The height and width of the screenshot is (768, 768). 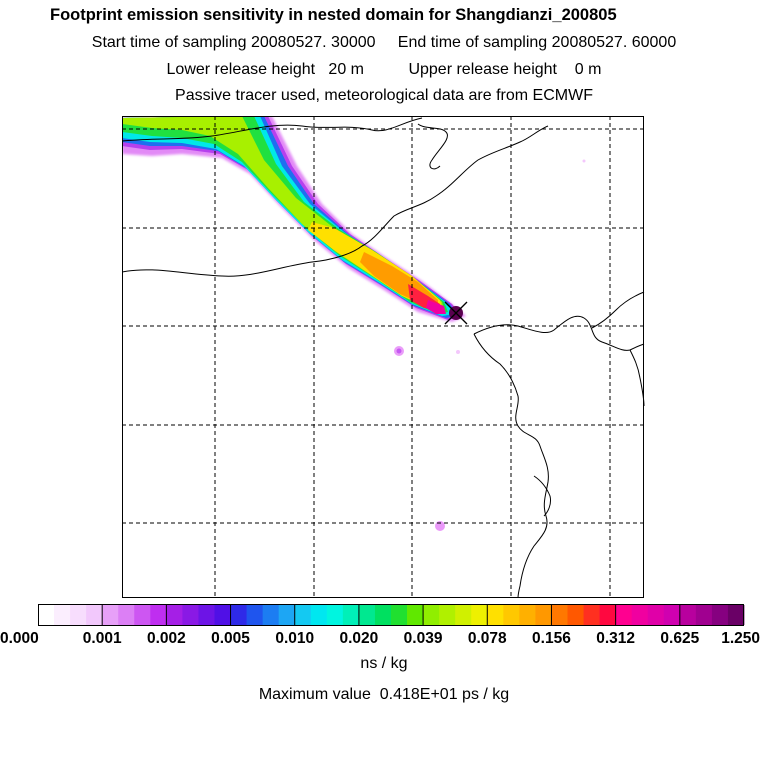 What do you see at coordinates (486, 694) in the screenshot?
I see `max-unit: ps / kg` at bounding box center [486, 694].